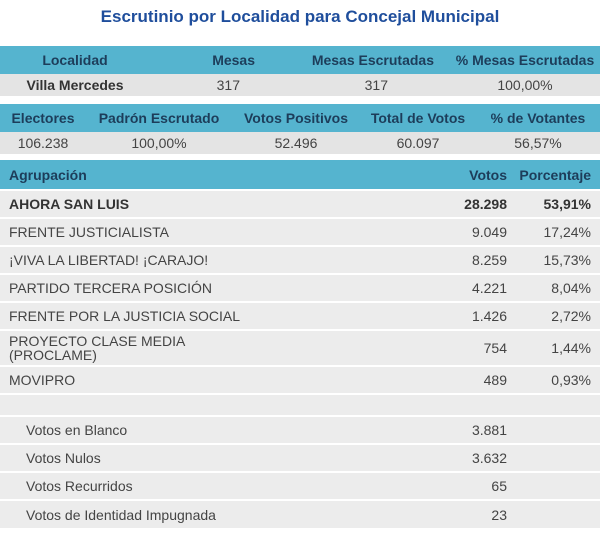  What do you see at coordinates (233, 60) in the screenshot?
I see `header-mesas: Mesas` at bounding box center [233, 60].